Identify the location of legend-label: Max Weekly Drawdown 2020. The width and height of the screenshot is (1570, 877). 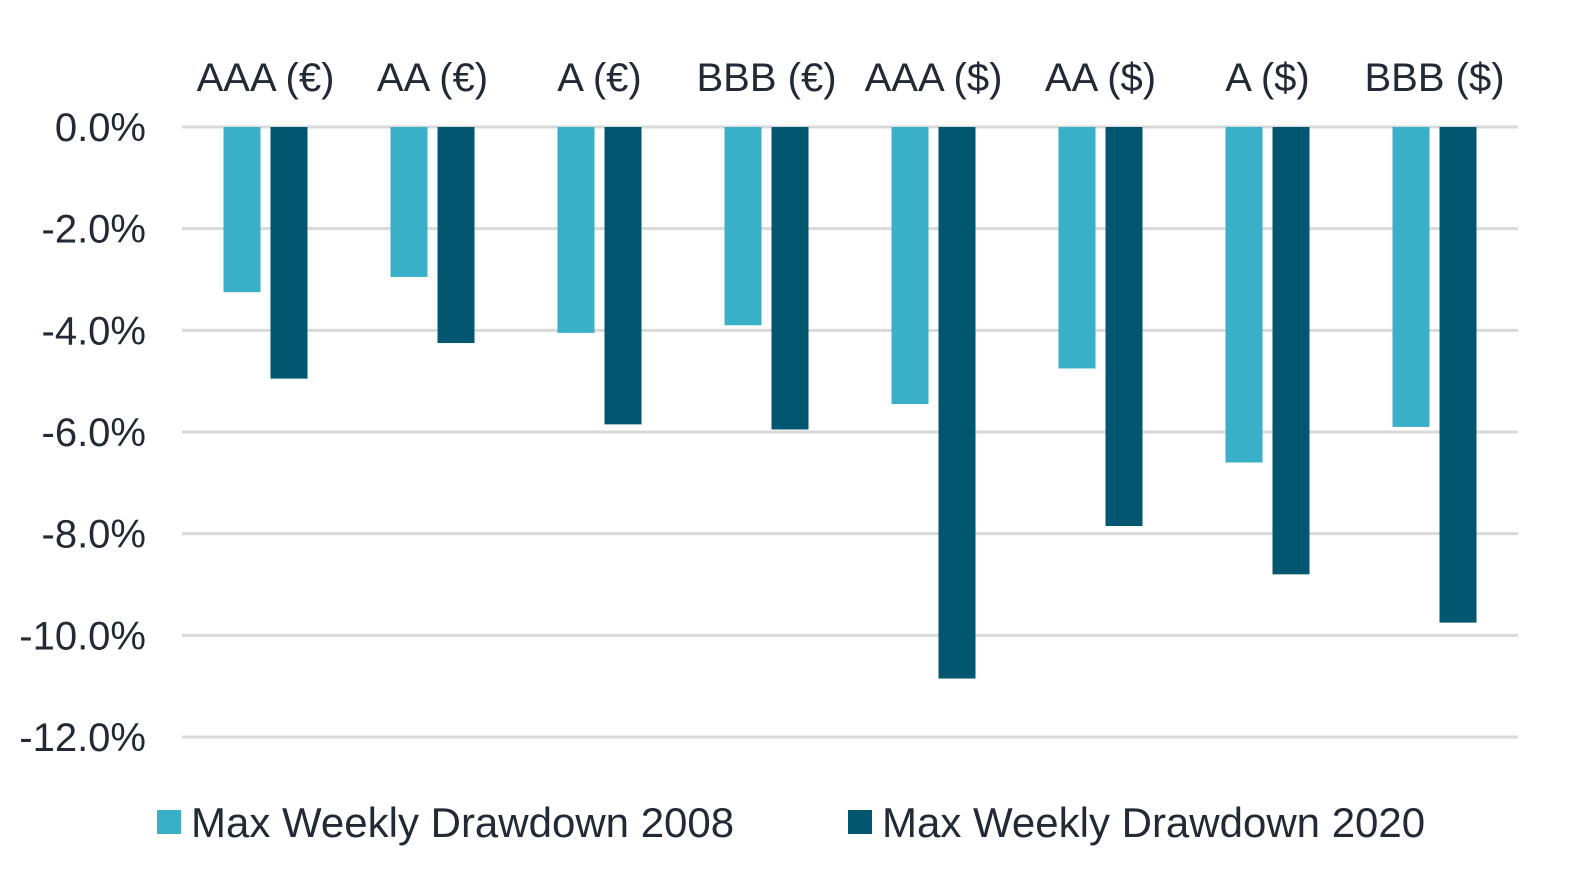
(1153, 822).